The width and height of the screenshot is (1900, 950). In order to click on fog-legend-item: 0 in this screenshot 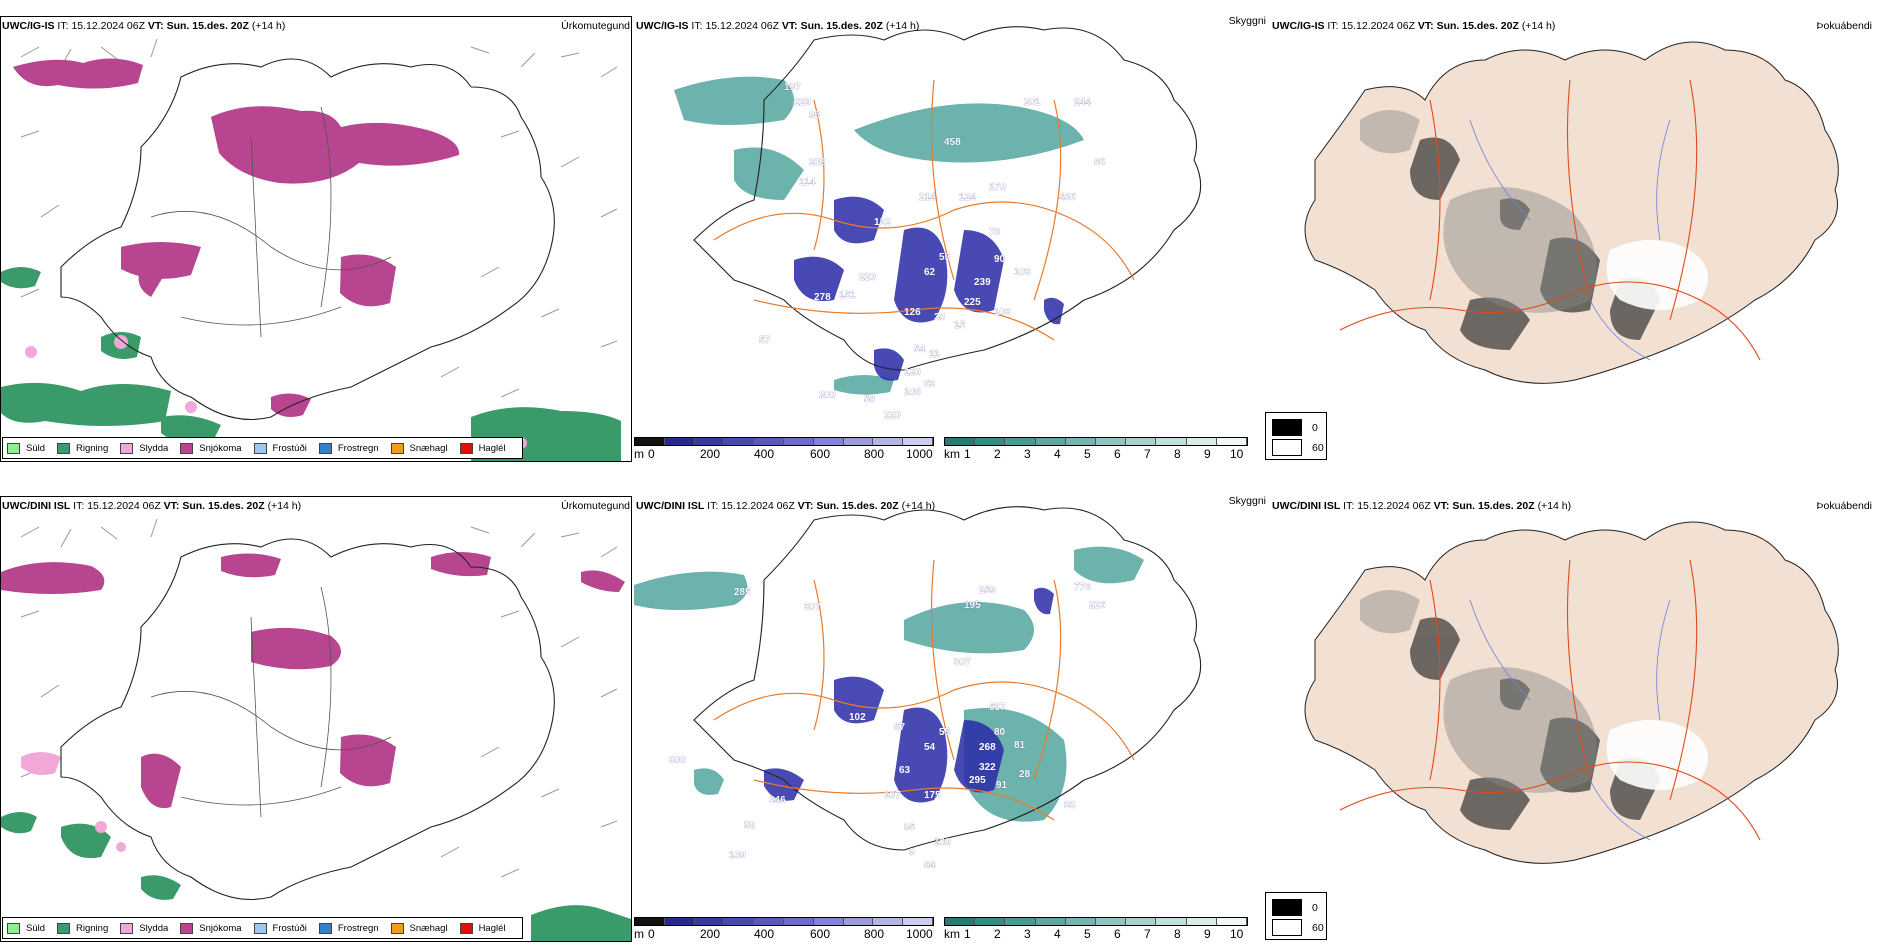, I will do `click(1295, 907)`.